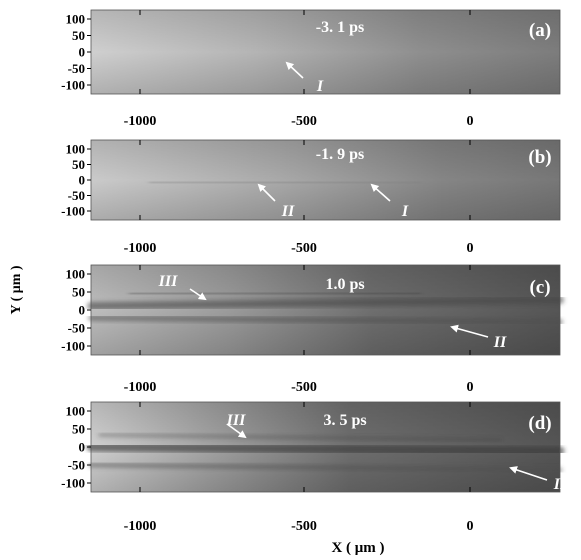 This screenshot has height=560, width=581. What do you see at coordinates (16, 289) in the screenshot?
I see `y-axis-label: Y ( μm )` at bounding box center [16, 289].